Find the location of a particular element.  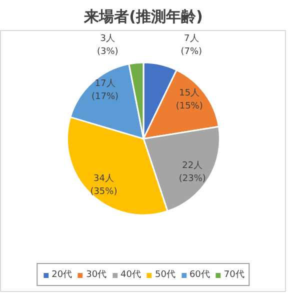

data-label: 7人 (7%) is located at coordinates (191, 45).